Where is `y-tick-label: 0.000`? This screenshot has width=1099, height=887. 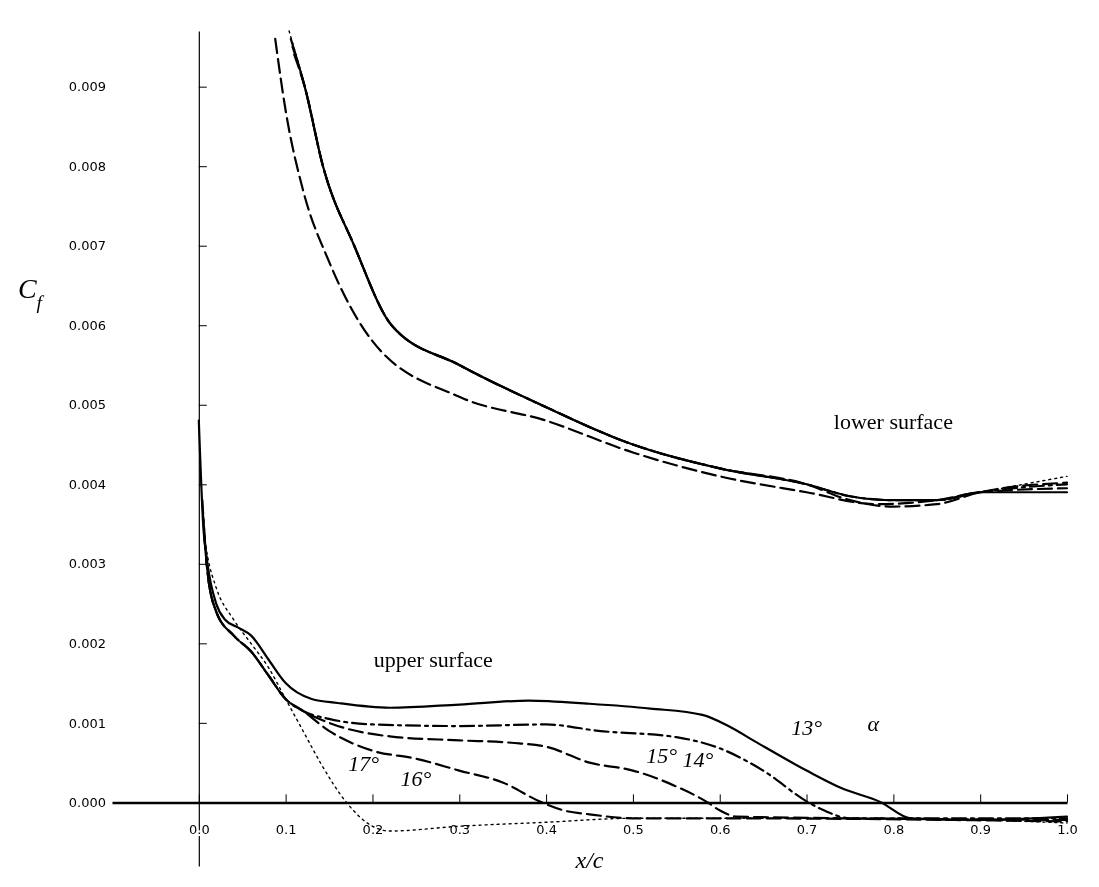 y-tick-label: 0.000 is located at coordinates (87, 803).